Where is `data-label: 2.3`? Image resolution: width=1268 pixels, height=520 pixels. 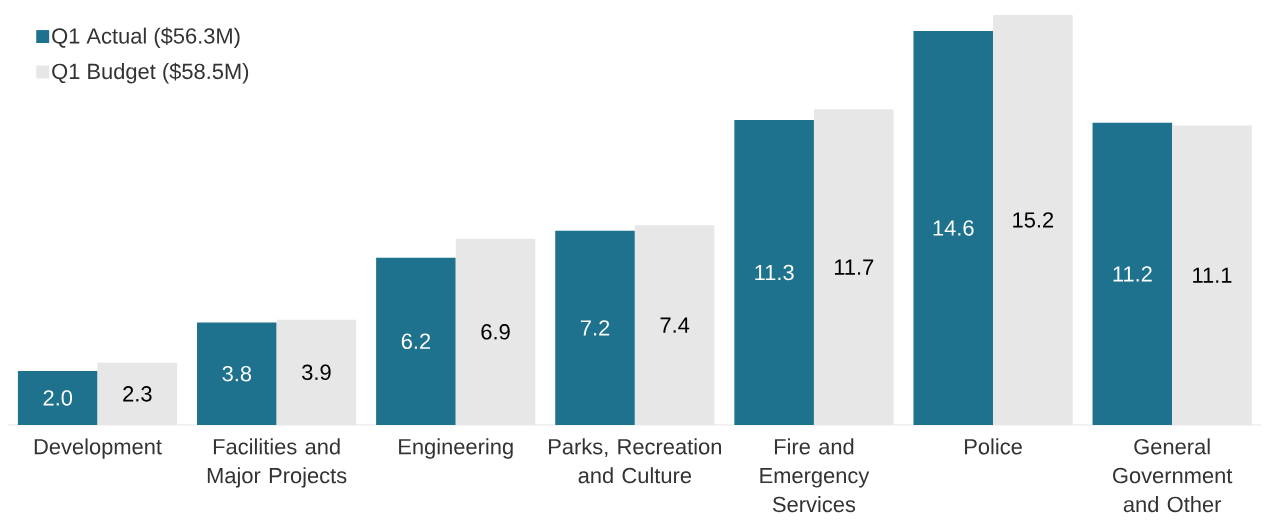 data-label: 2.3 is located at coordinates (137, 393).